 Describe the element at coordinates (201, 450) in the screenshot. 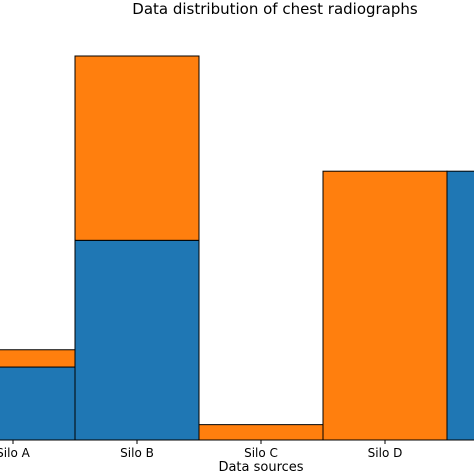

I see `x-ticks: Silo A Silo B Silo C Silo D` at that location.